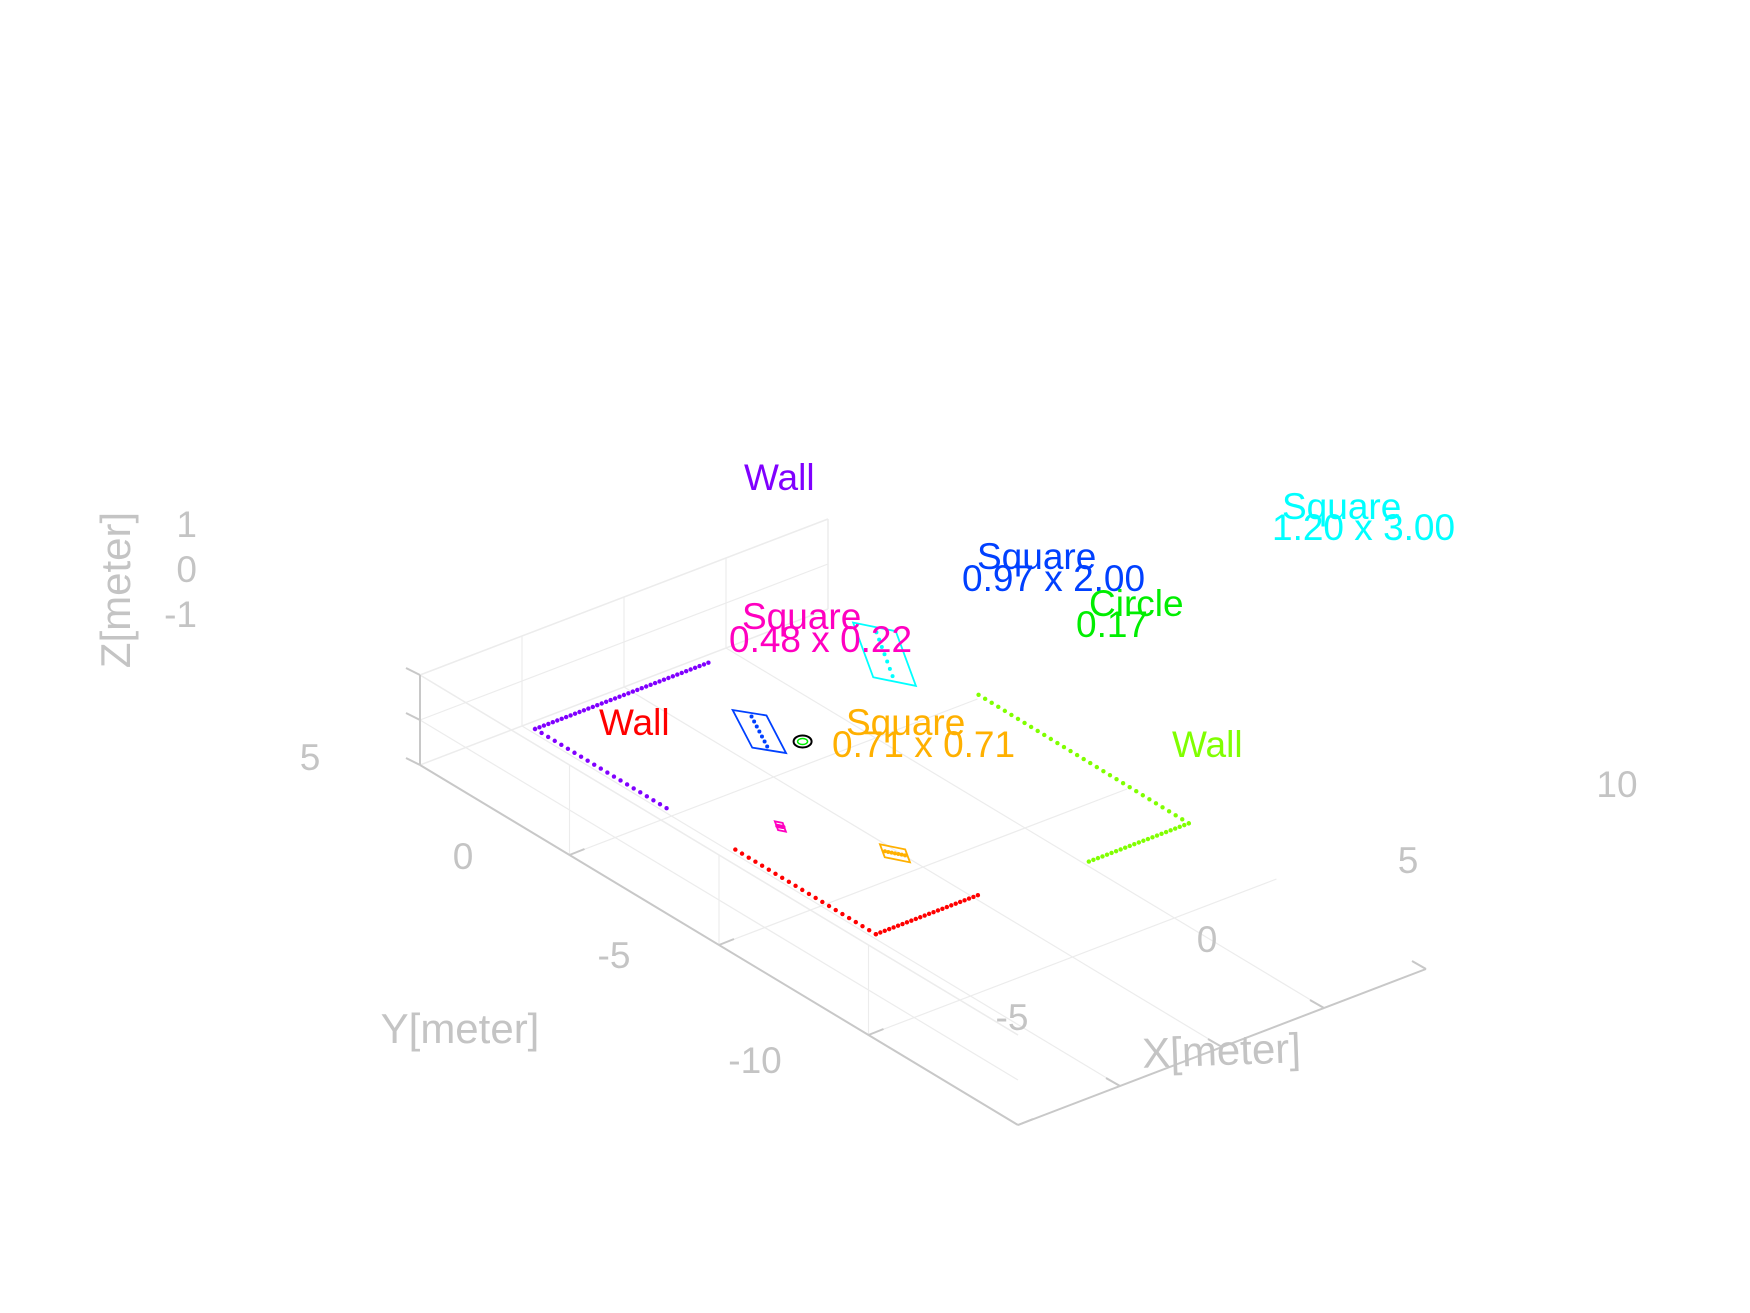 Image resolution: width=1750 pixels, height=1313 pixels. I want to click on data-layer, so click(862, 779).